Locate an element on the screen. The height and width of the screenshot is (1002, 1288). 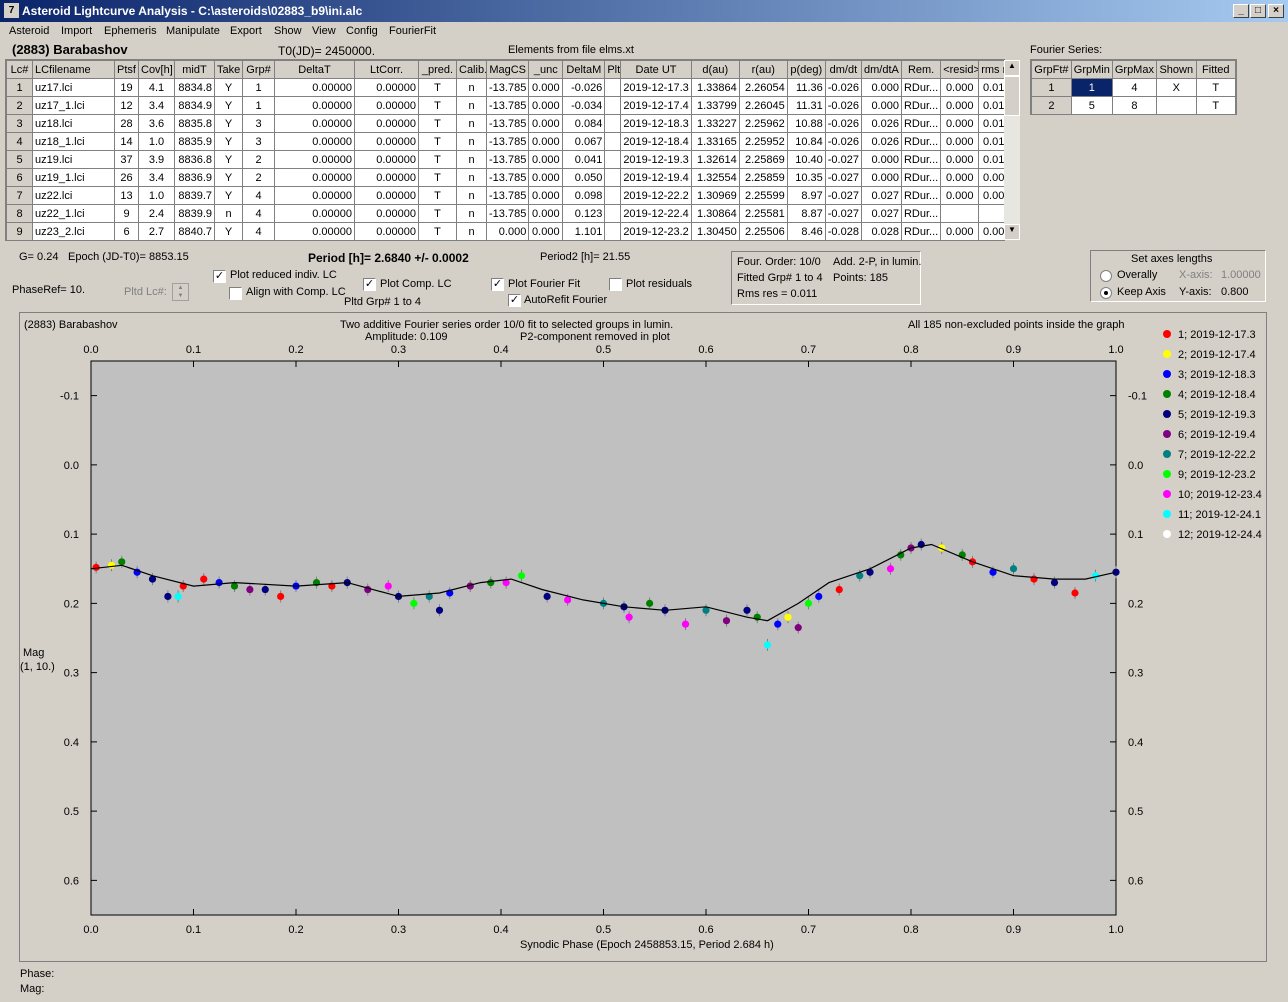
table-cell: 5 is located at coordinates (19, 159).